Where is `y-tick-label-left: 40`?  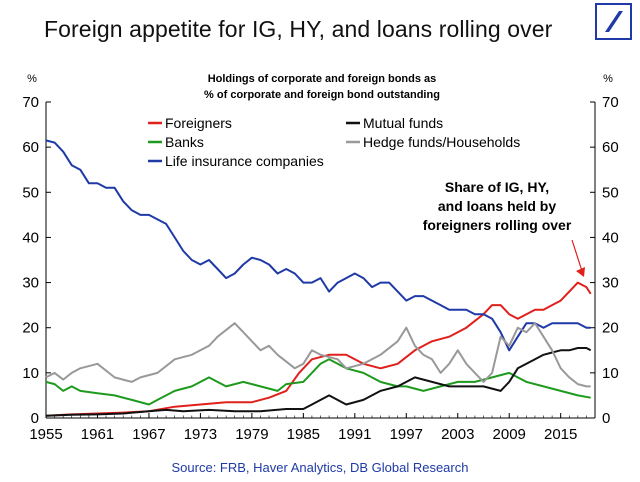
y-tick-label-left: 40 is located at coordinates (30, 237).